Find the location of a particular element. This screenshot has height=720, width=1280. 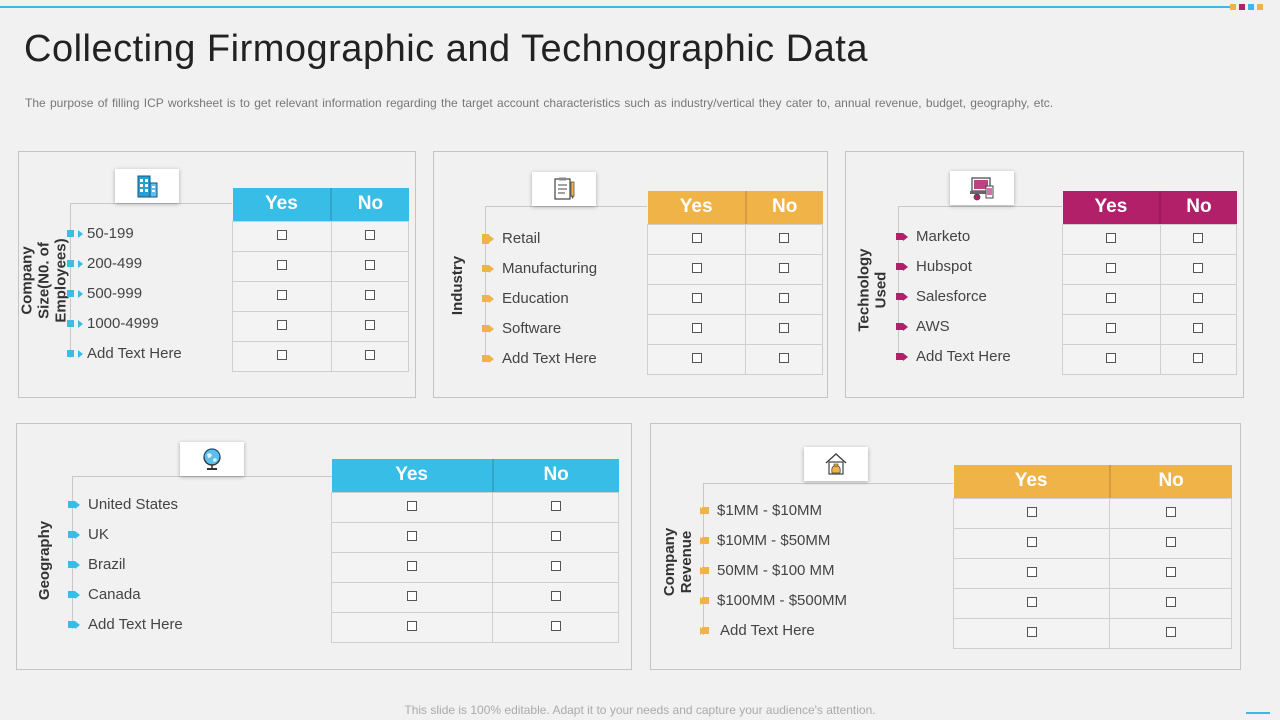

list-item: Brazil is located at coordinates (97, 564).